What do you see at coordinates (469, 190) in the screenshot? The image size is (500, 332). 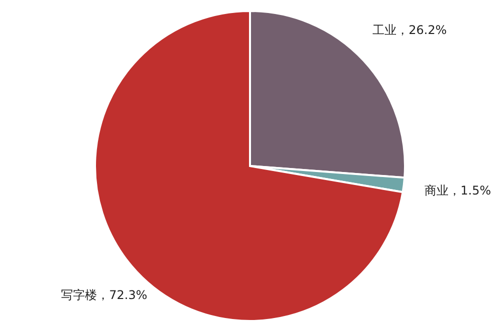 I see `data-label: ，1.5%` at bounding box center [469, 190].